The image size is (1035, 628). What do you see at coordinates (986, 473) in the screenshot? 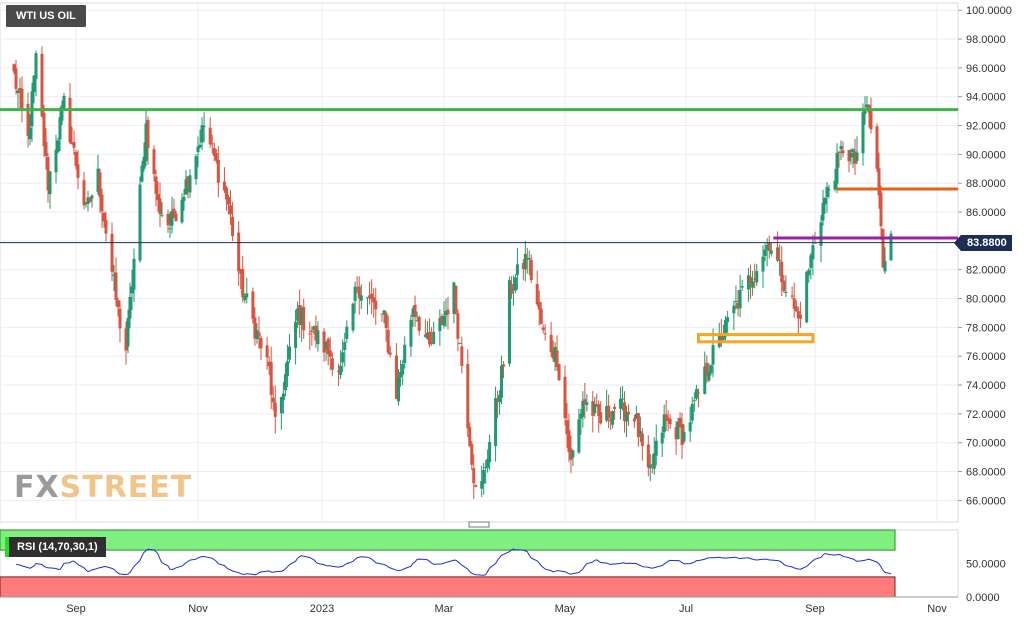
I see `y-tick-label: 68.0000` at bounding box center [986, 473].